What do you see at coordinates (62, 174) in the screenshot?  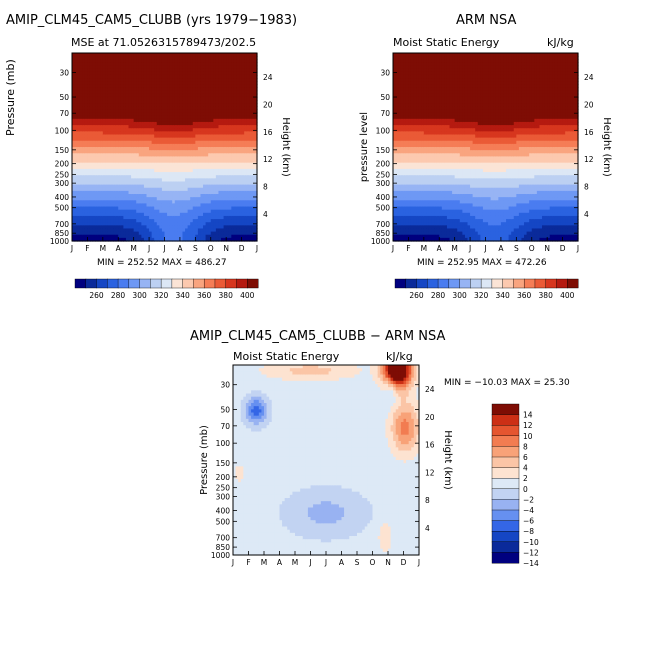 I see `model-ytick-label: 250` at bounding box center [62, 174].